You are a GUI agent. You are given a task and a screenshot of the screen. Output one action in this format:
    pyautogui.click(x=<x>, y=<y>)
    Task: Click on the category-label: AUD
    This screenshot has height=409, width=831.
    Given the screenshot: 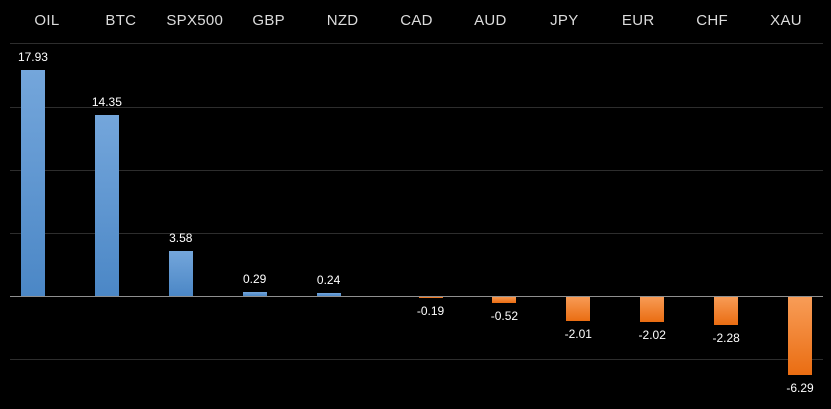 What is the action you would take?
    pyautogui.click(x=490, y=20)
    